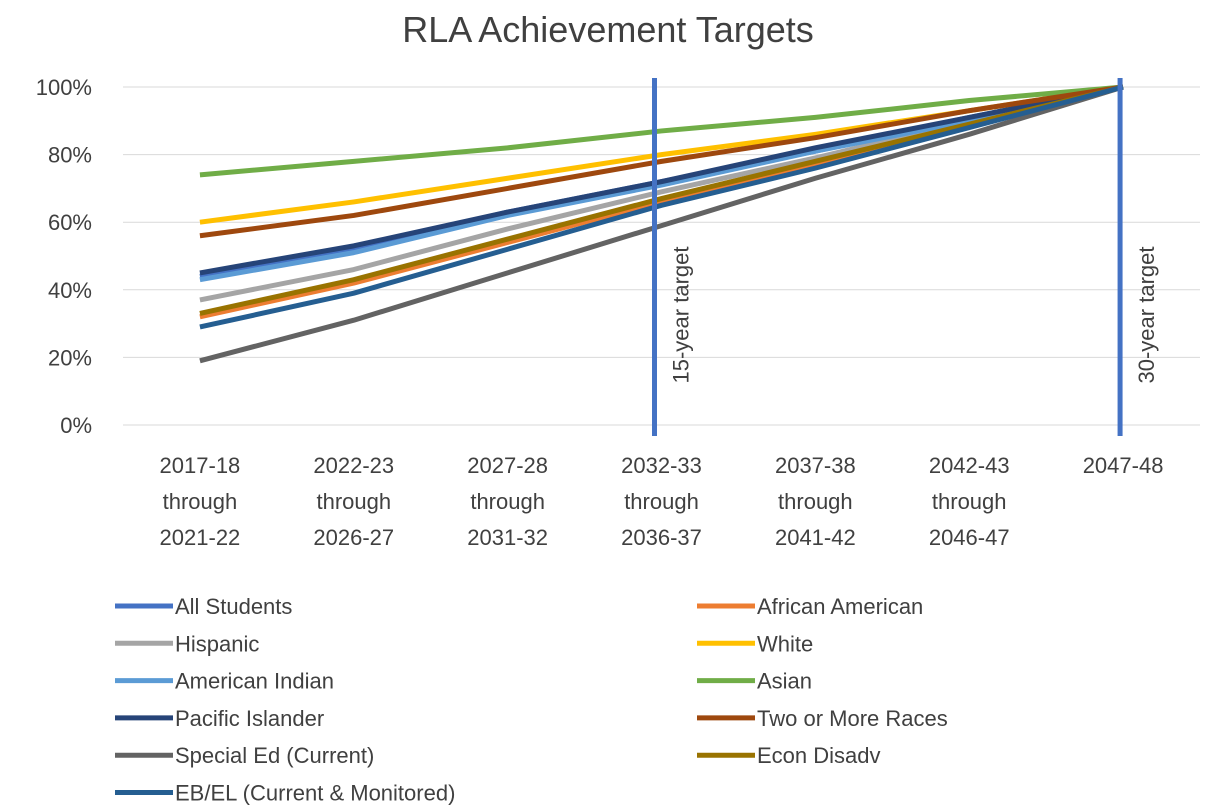  What do you see at coordinates (508, 501) in the screenshot?
I see `x-tick-label: 2027-28 through 2031-32` at bounding box center [508, 501].